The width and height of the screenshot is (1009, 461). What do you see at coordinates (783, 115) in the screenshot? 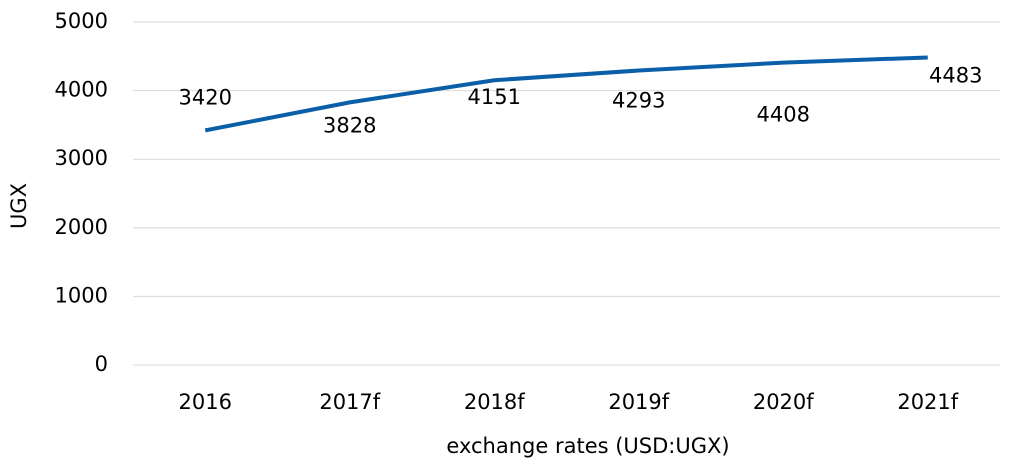
I see `data-label: 4408` at bounding box center [783, 115].